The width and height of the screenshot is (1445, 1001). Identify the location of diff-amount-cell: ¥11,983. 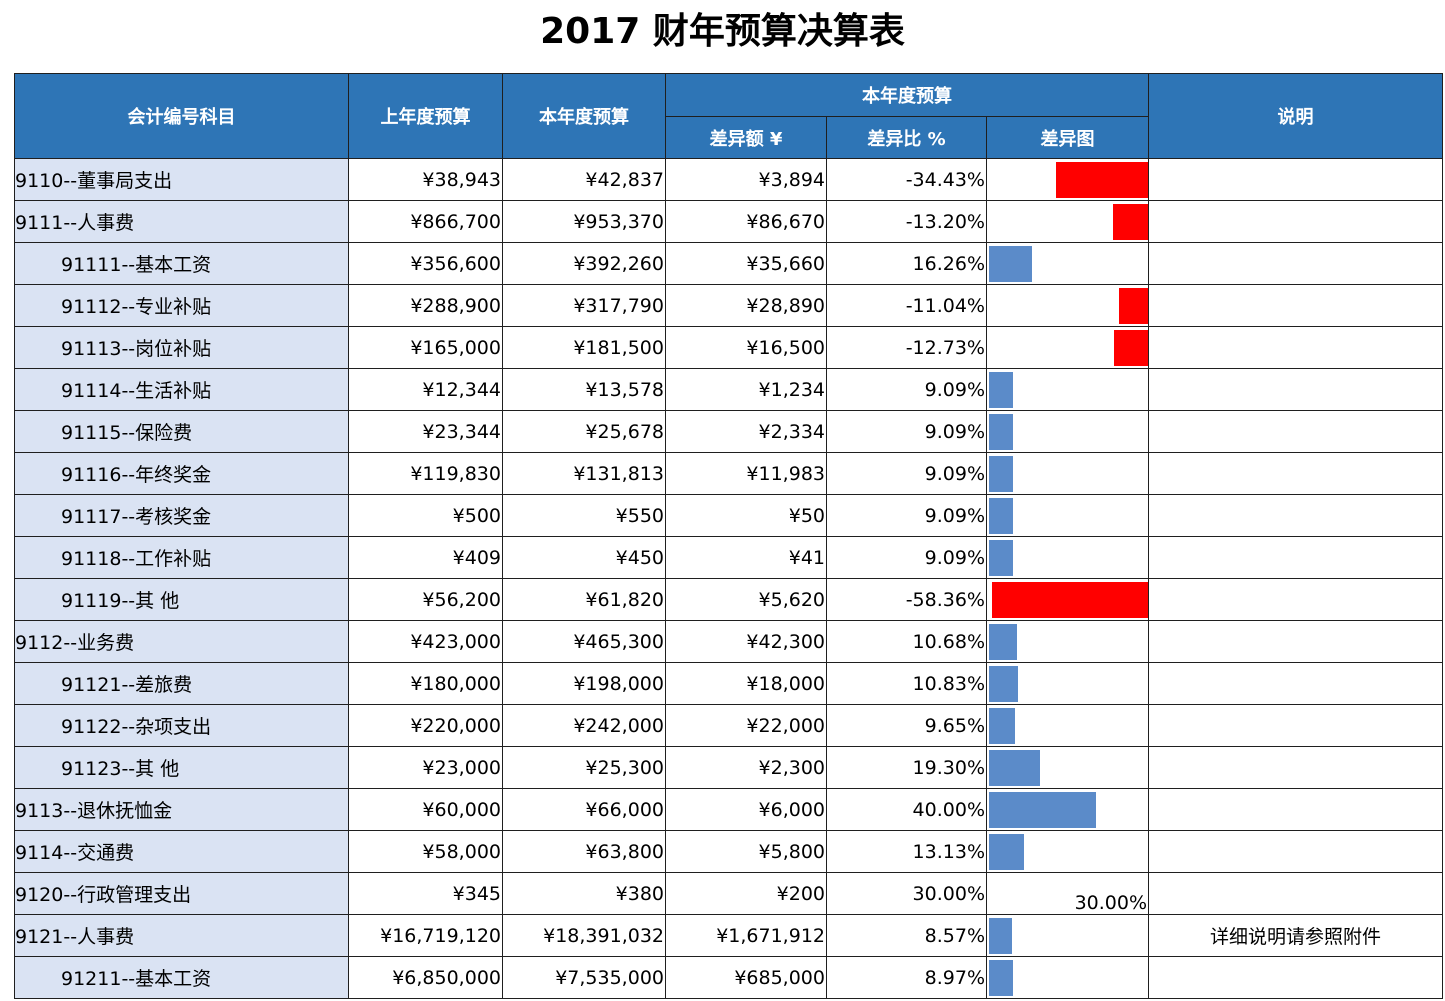
(746, 473).